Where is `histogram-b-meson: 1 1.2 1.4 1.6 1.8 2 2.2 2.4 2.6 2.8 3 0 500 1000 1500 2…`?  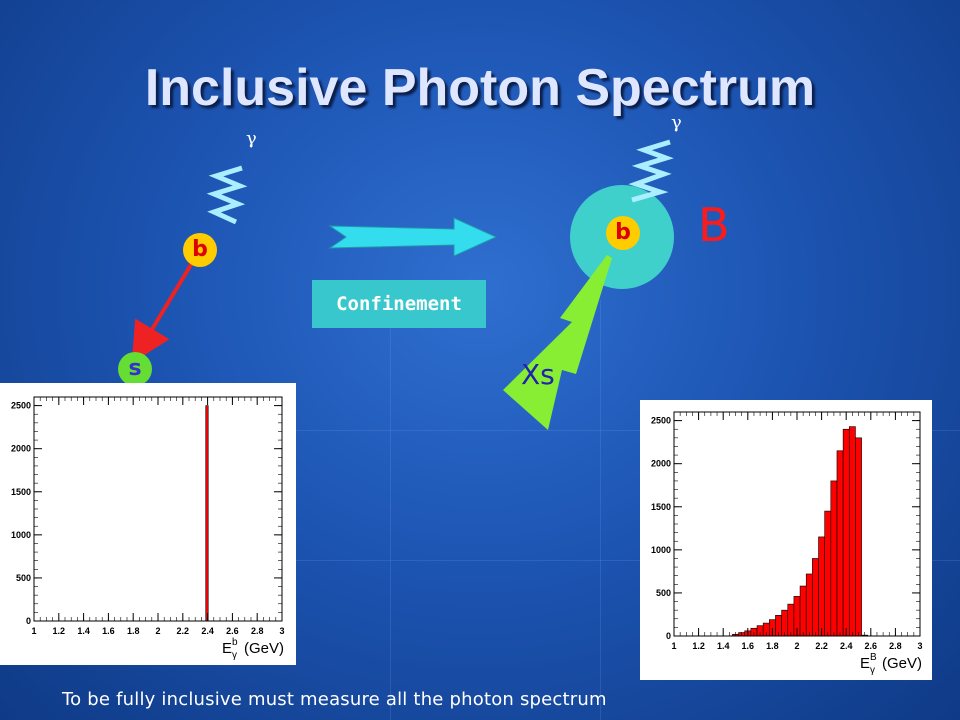 histogram-b-meson: 1 1.2 1.4 1.6 1.8 2 2.2 2.4 2.6 2.8 3 0 500 1000 1500 2… is located at coordinates (786, 540).